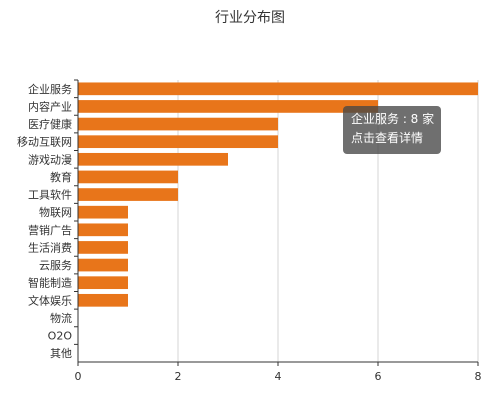 Image resolution: width=500 pixels, height=404 pixels. What do you see at coordinates (61, 177) in the screenshot?
I see `category-label: 教育` at bounding box center [61, 177].